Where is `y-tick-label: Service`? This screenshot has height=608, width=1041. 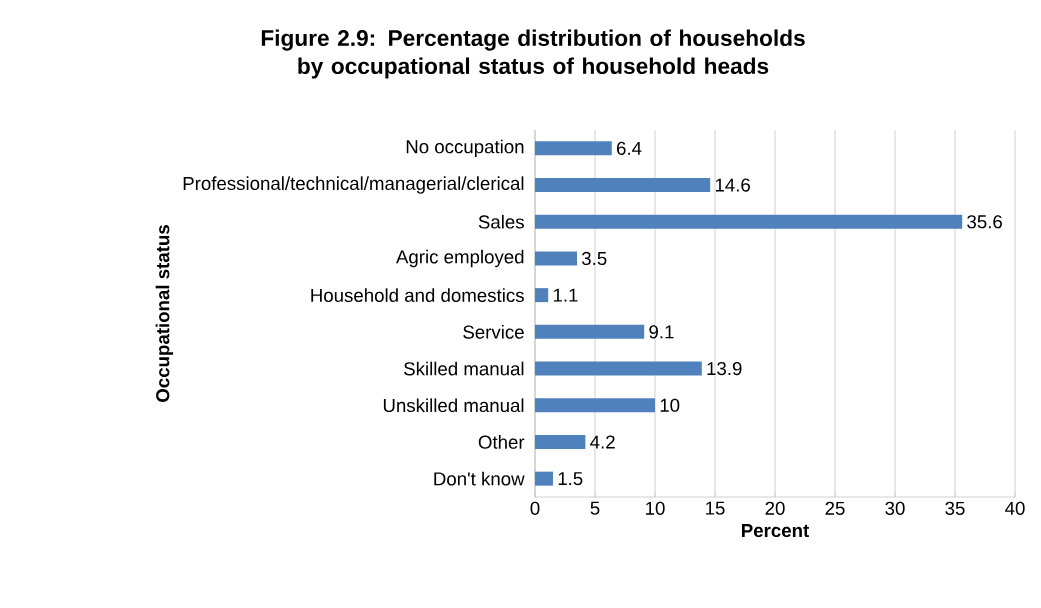 y-tick-label: Service is located at coordinates (493, 332).